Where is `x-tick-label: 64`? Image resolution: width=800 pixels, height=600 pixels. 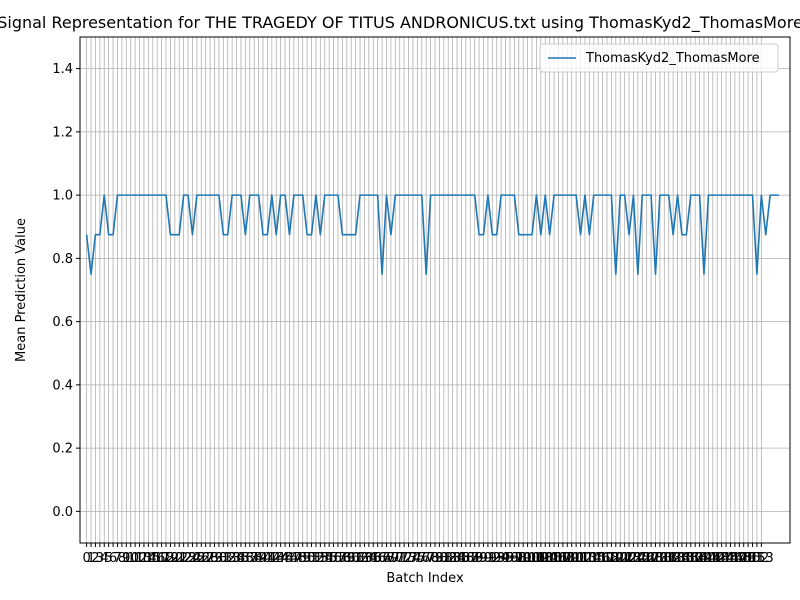 x-tick-label: 64 is located at coordinates (369, 558).